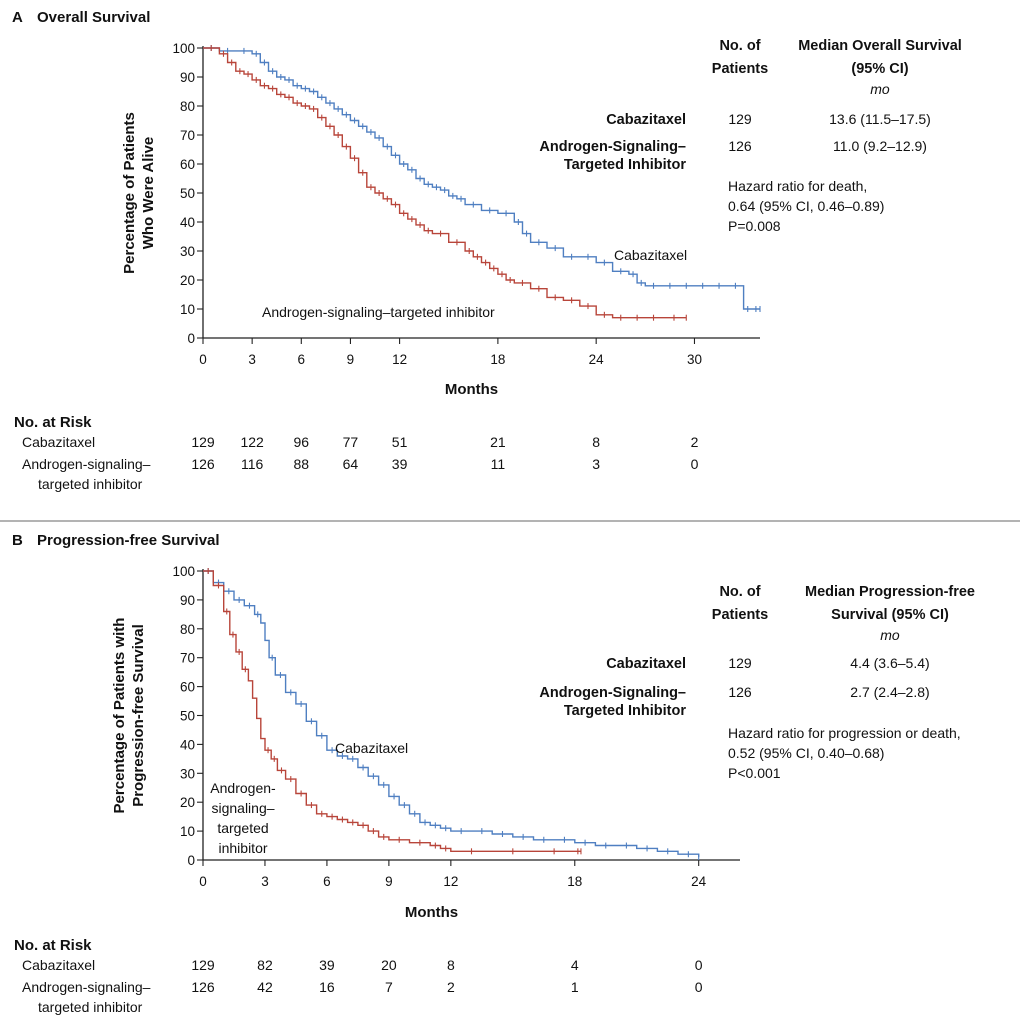 The image size is (1020, 1030). What do you see at coordinates (17, 17) in the screenshot?
I see `panel-letter: A` at bounding box center [17, 17].